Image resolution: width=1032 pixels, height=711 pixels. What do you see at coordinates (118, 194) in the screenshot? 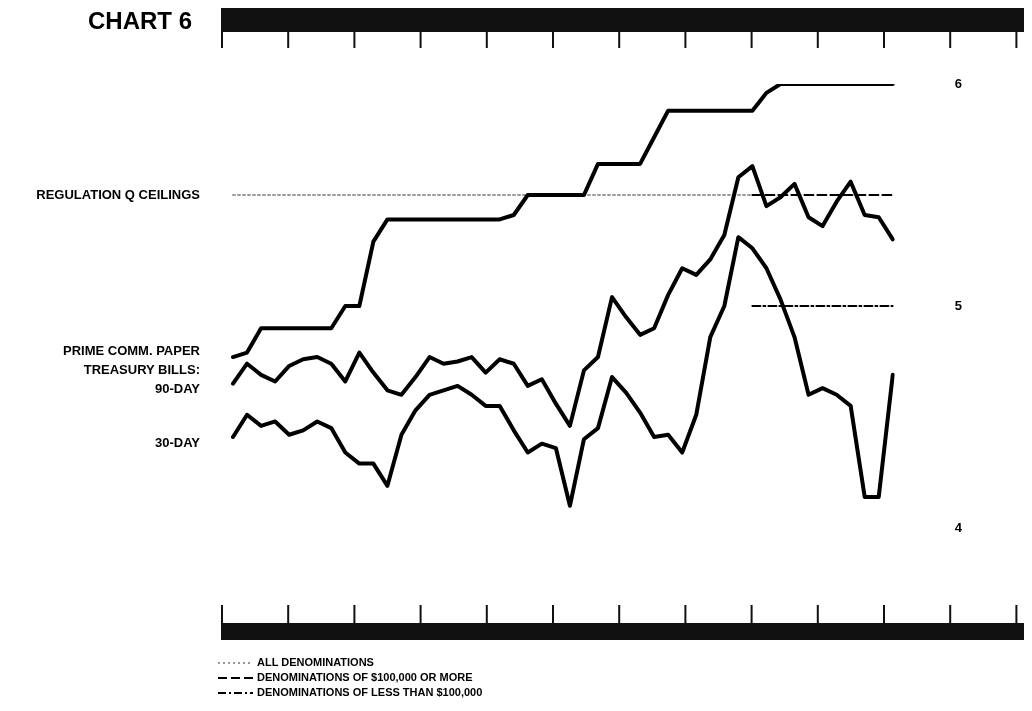
I see `text: REGULATION Q CEILINGS` at bounding box center [118, 194].